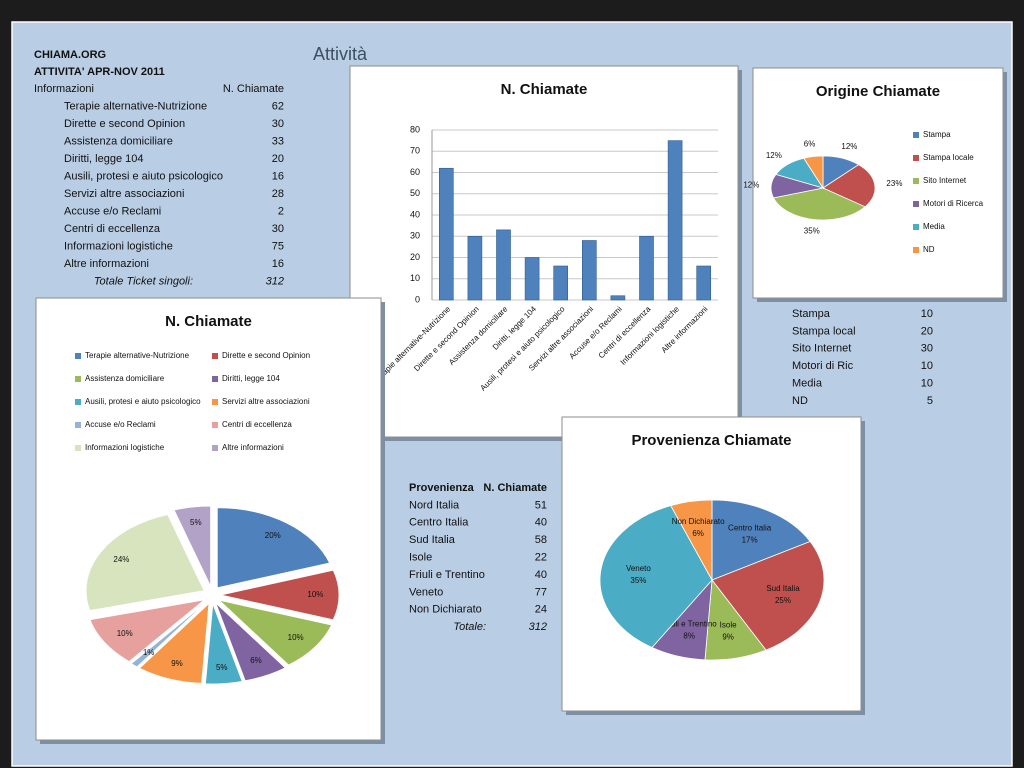 This screenshot has width=1024, height=768. I want to click on slice-name: Veneto, so click(638, 568).